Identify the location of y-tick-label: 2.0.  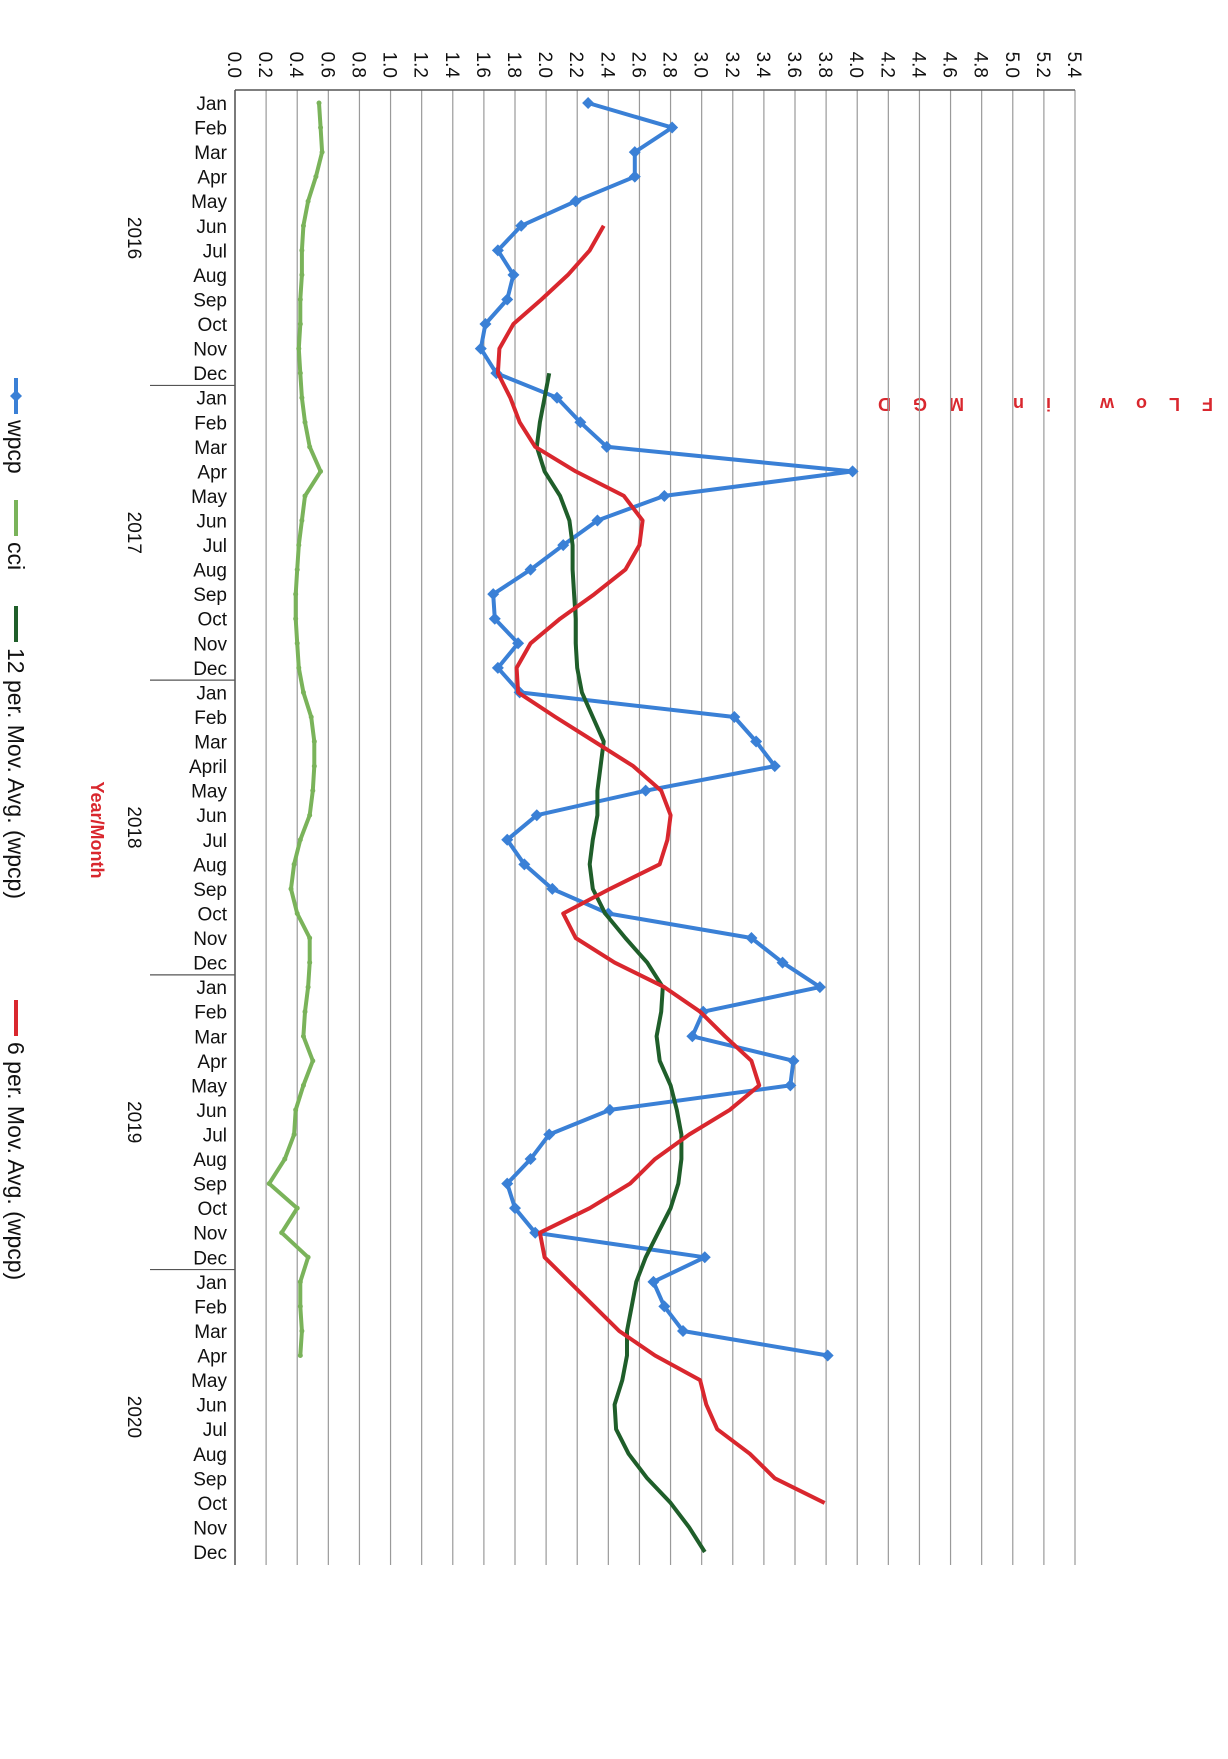
(544, 65).